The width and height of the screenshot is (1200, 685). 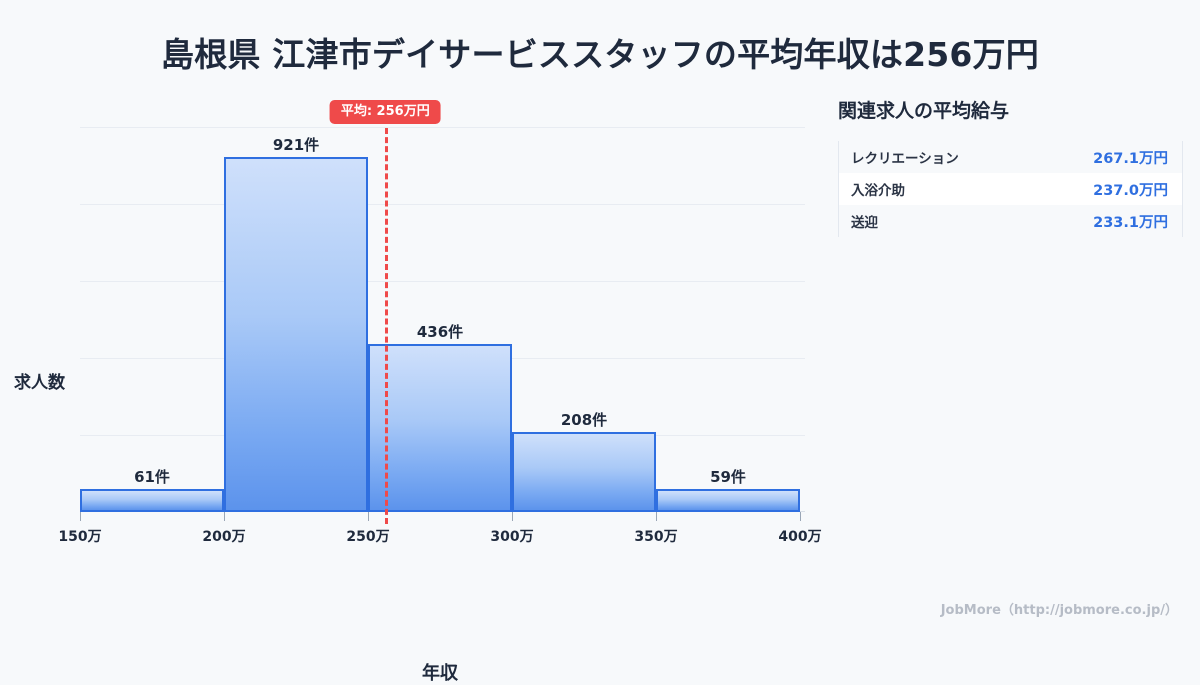 What do you see at coordinates (924, 111) in the screenshot?
I see `related-salary-title: 関連求人の平均給与` at bounding box center [924, 111].